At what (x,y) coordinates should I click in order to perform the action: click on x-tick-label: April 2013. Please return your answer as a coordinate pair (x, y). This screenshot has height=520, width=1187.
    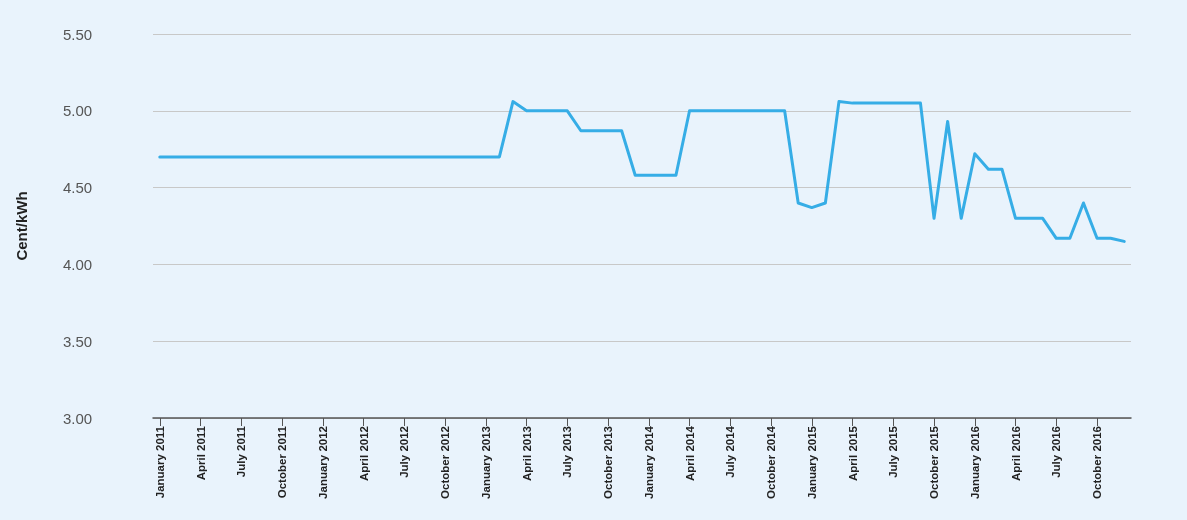
    Looking at the image, I should click on (526, 453).